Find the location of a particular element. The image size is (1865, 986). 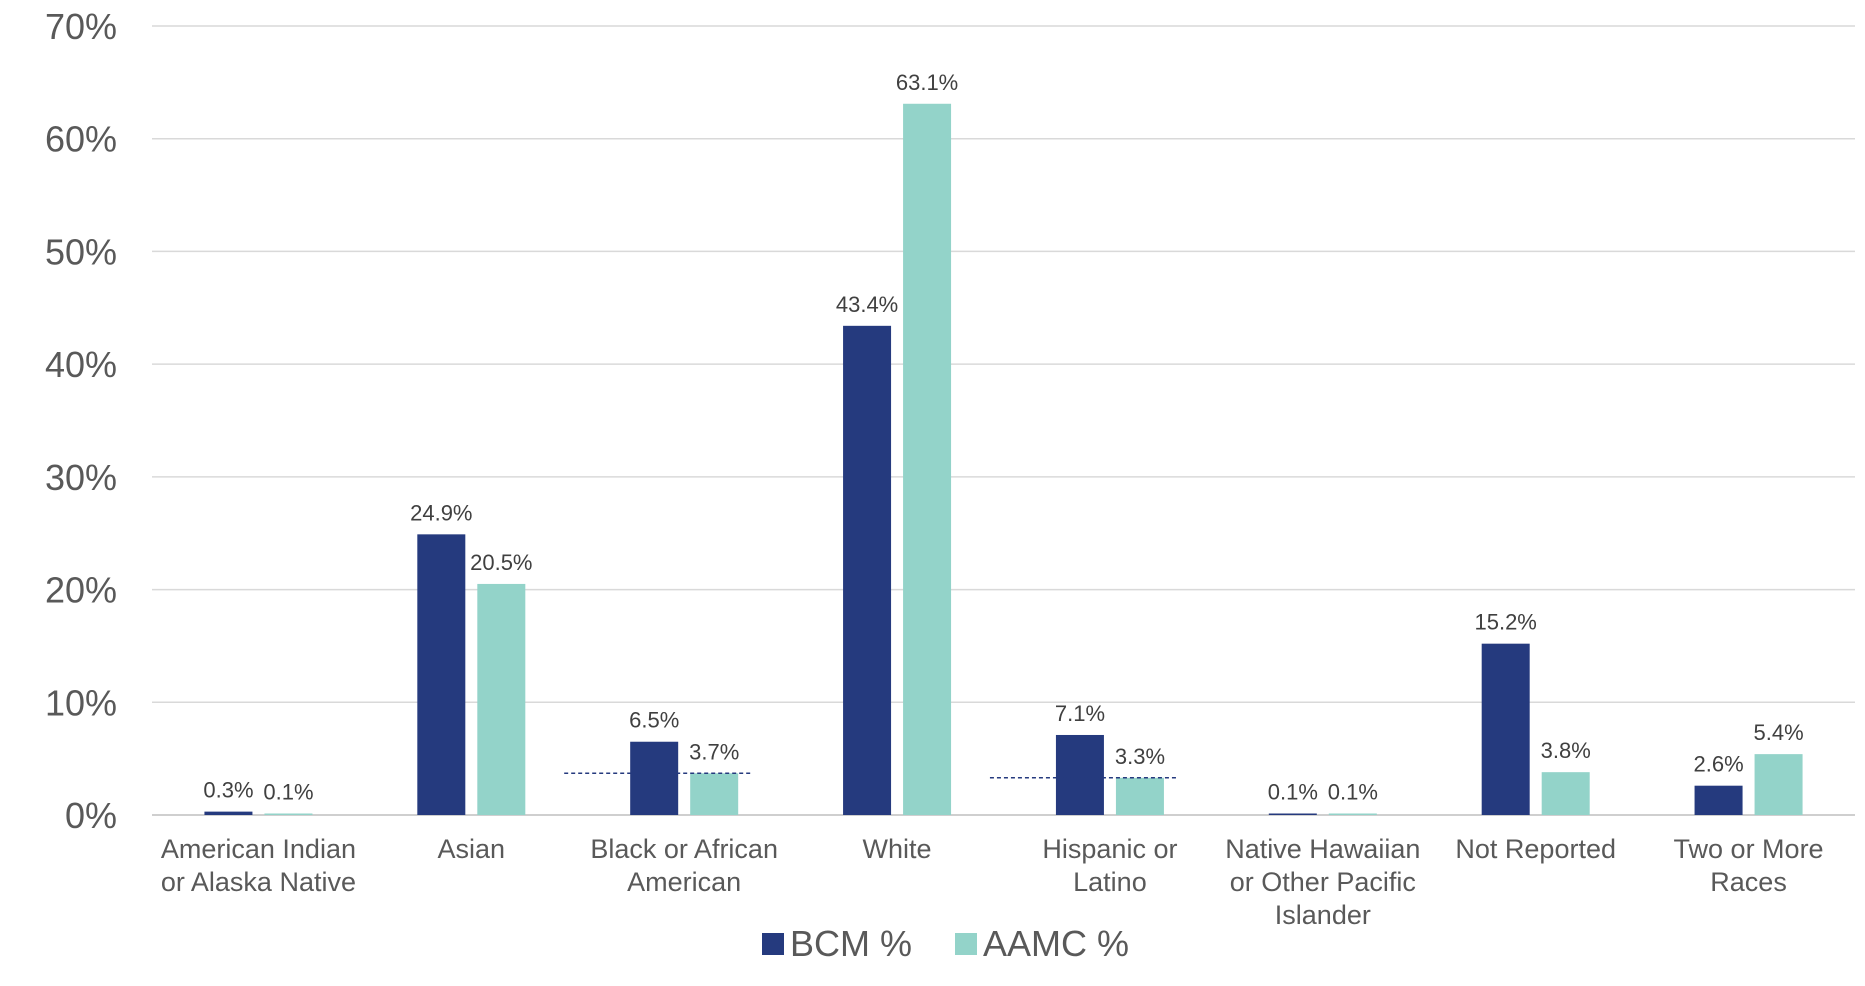

y-tick-label: 20% is located at coordinates (81, 590).